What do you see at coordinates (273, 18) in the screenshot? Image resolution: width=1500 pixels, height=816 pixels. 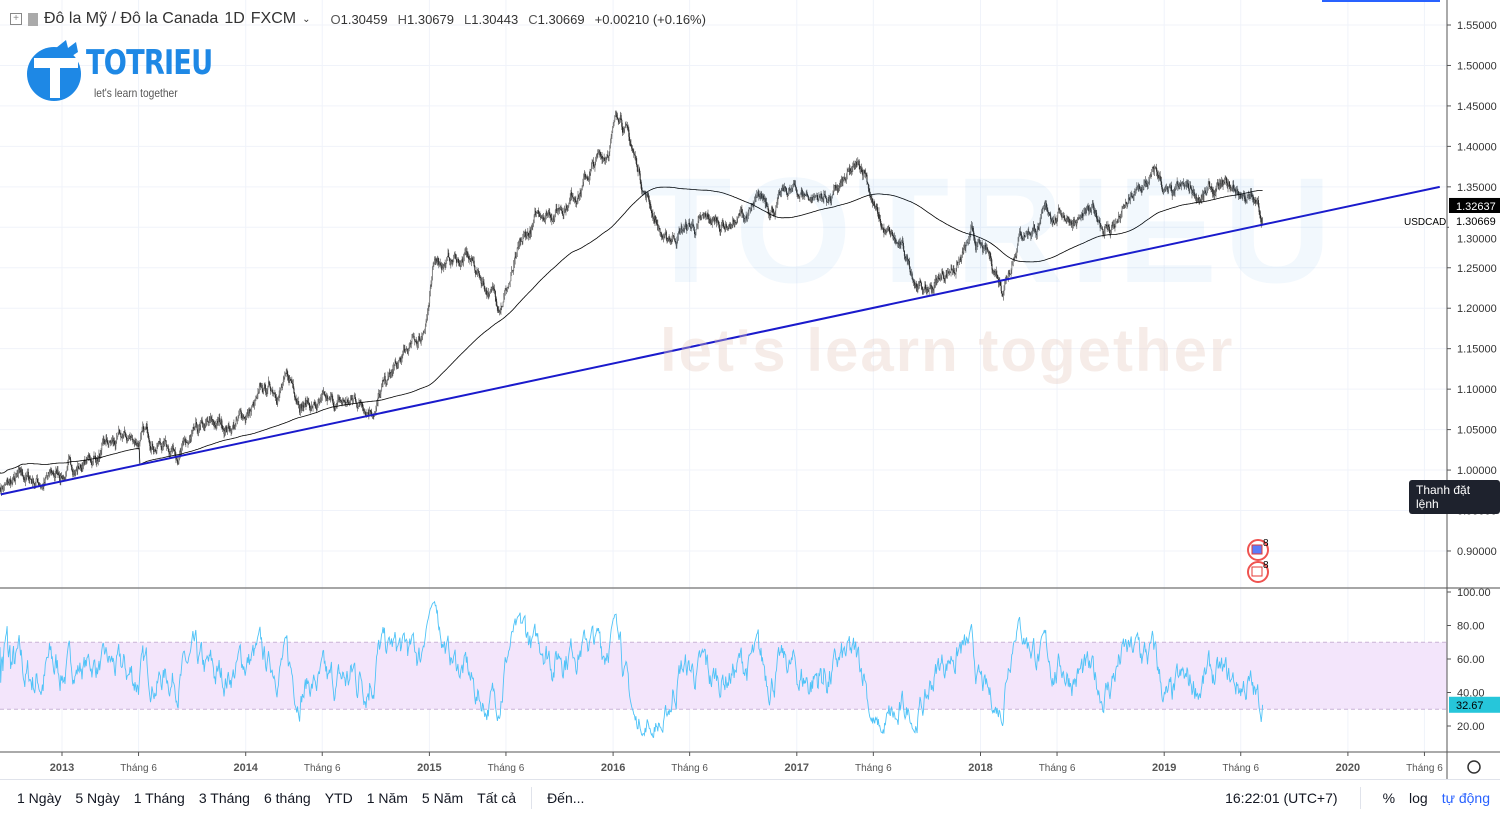 I see `exchange: FXCM` at bounding box center [273, 18].